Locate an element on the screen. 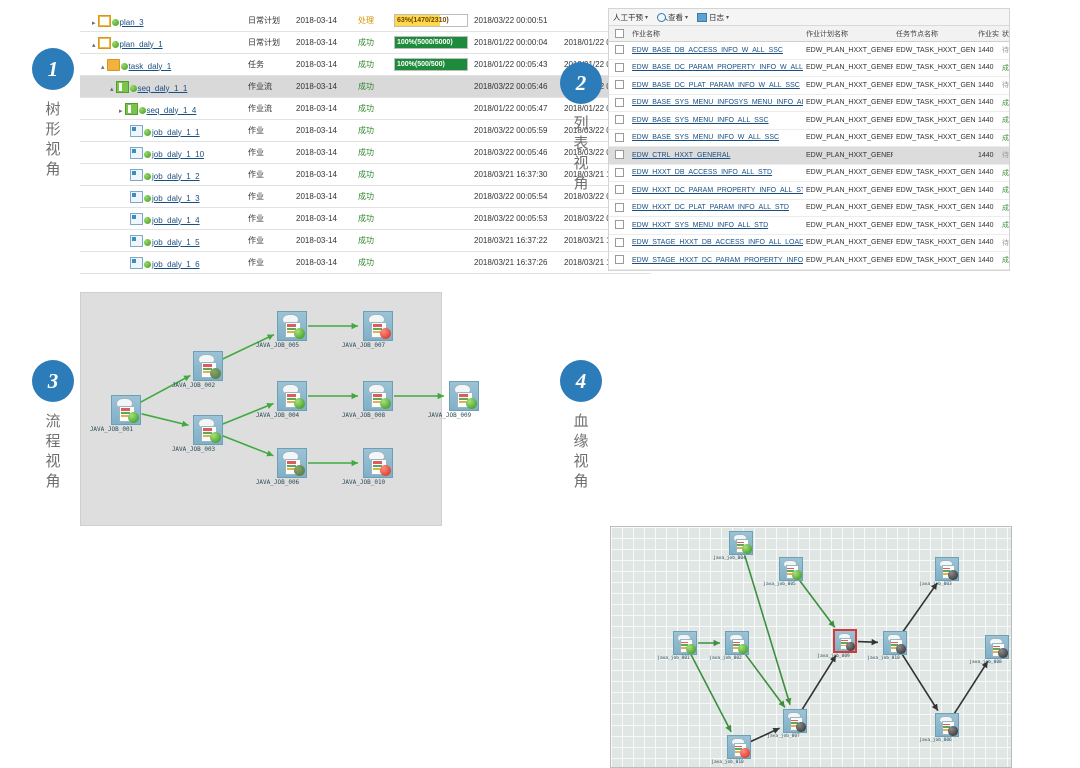  tree-node-cell: ▴ task_daly_1 is located at coordinates (162, 64).